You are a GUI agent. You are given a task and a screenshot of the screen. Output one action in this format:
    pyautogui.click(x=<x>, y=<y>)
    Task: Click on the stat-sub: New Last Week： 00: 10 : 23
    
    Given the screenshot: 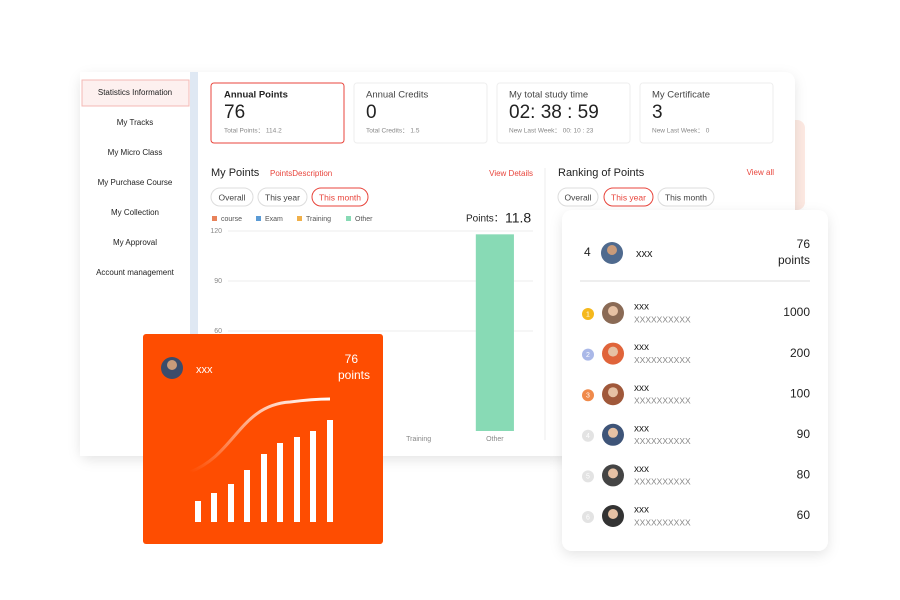 What is the action you would take?
    pyautogui.click(x=551, y=131)
    